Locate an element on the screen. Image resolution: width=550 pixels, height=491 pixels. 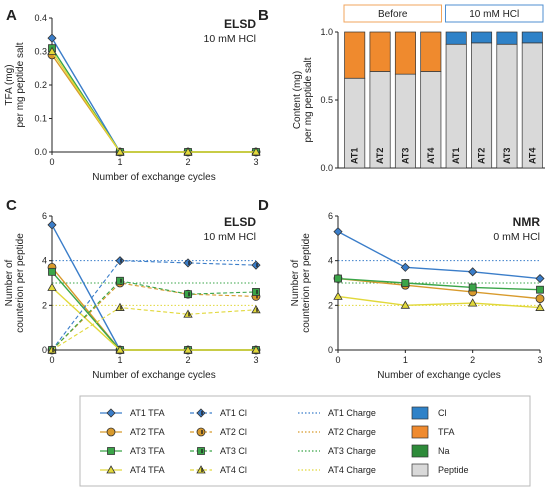
y-axis-label: Number of is located at coordinates (9, 282).